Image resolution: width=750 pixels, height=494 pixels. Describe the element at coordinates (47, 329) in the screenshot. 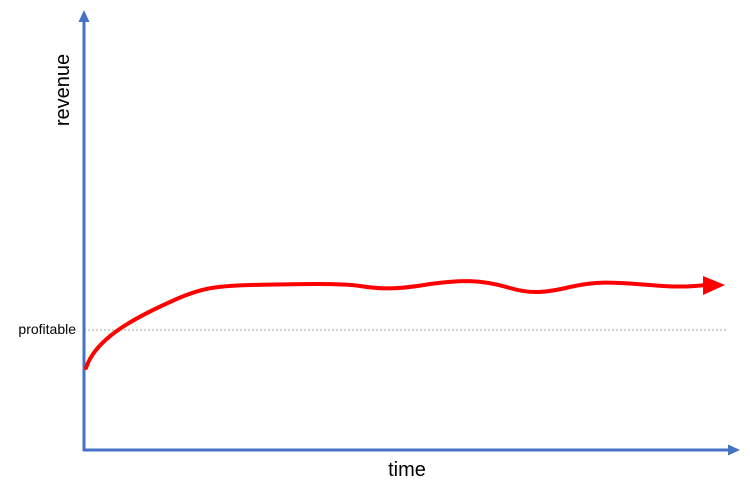

I see `threshold-label: profitable` at that location.